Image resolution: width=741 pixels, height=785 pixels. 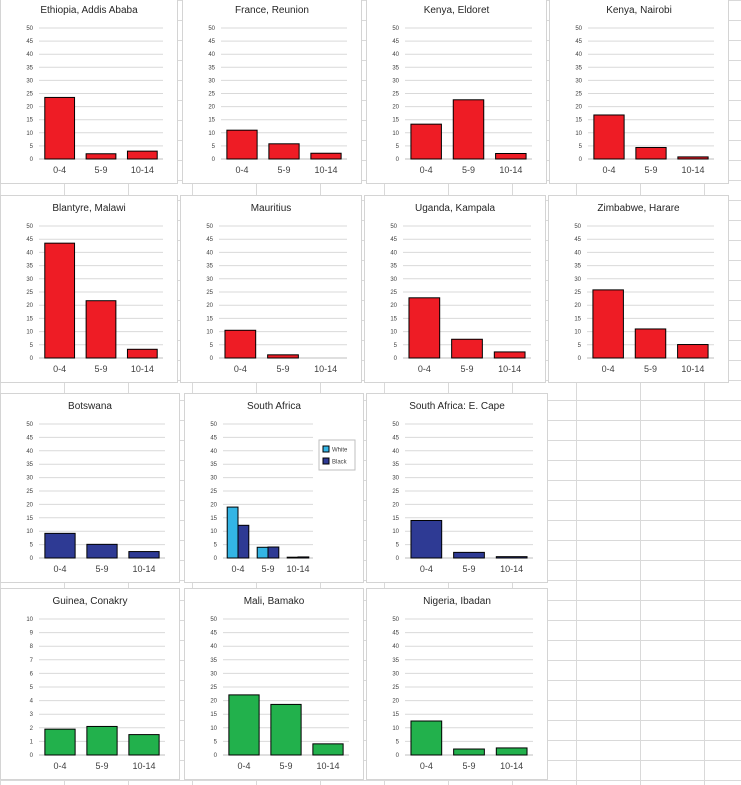 I want to click on chart-title: Botswana, so click(x=90, y=406).